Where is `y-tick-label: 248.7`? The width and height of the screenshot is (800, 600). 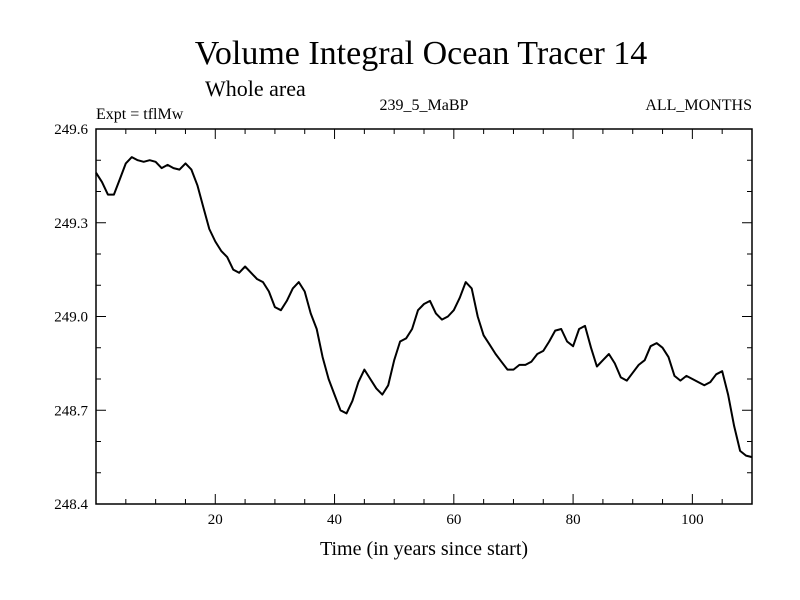
y-tick-label: 248.7 is located at coordinates (71, 411).